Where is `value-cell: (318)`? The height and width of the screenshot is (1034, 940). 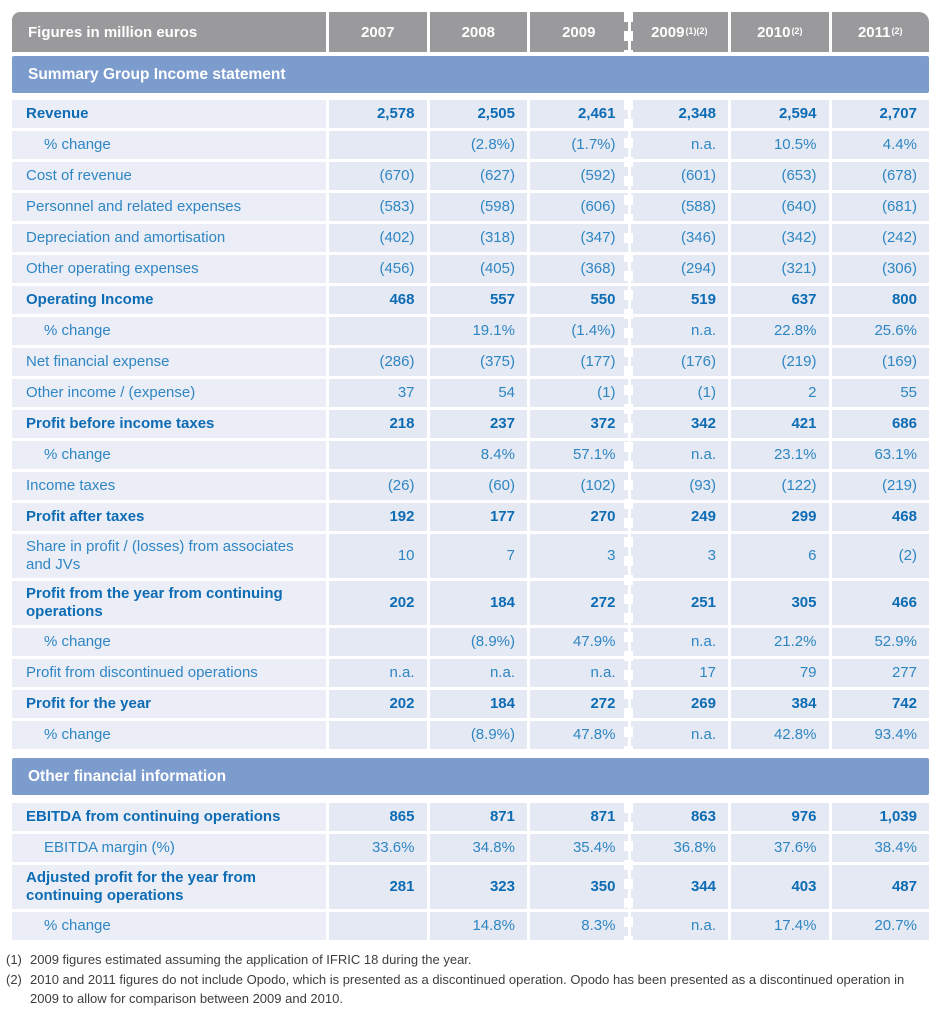
value-cell: (318) is located at coordinates (478, 238).